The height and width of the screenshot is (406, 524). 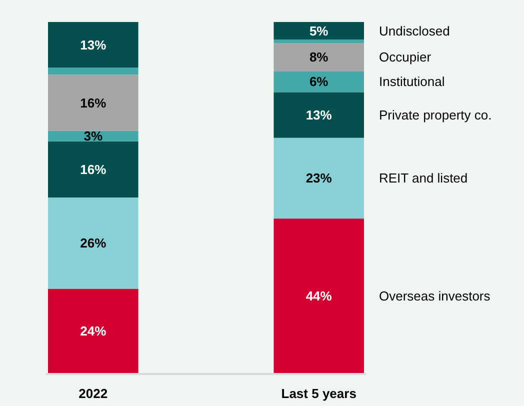 I want to click on data-label: 26%, so click(x=93, y=243).